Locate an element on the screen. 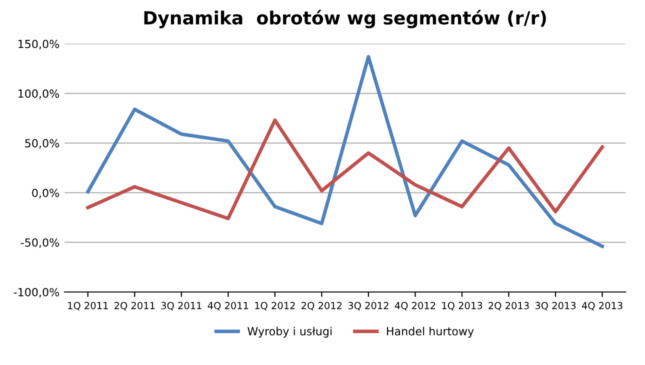  y-tick-label: -50,0% is located at coordinates (40, 243).